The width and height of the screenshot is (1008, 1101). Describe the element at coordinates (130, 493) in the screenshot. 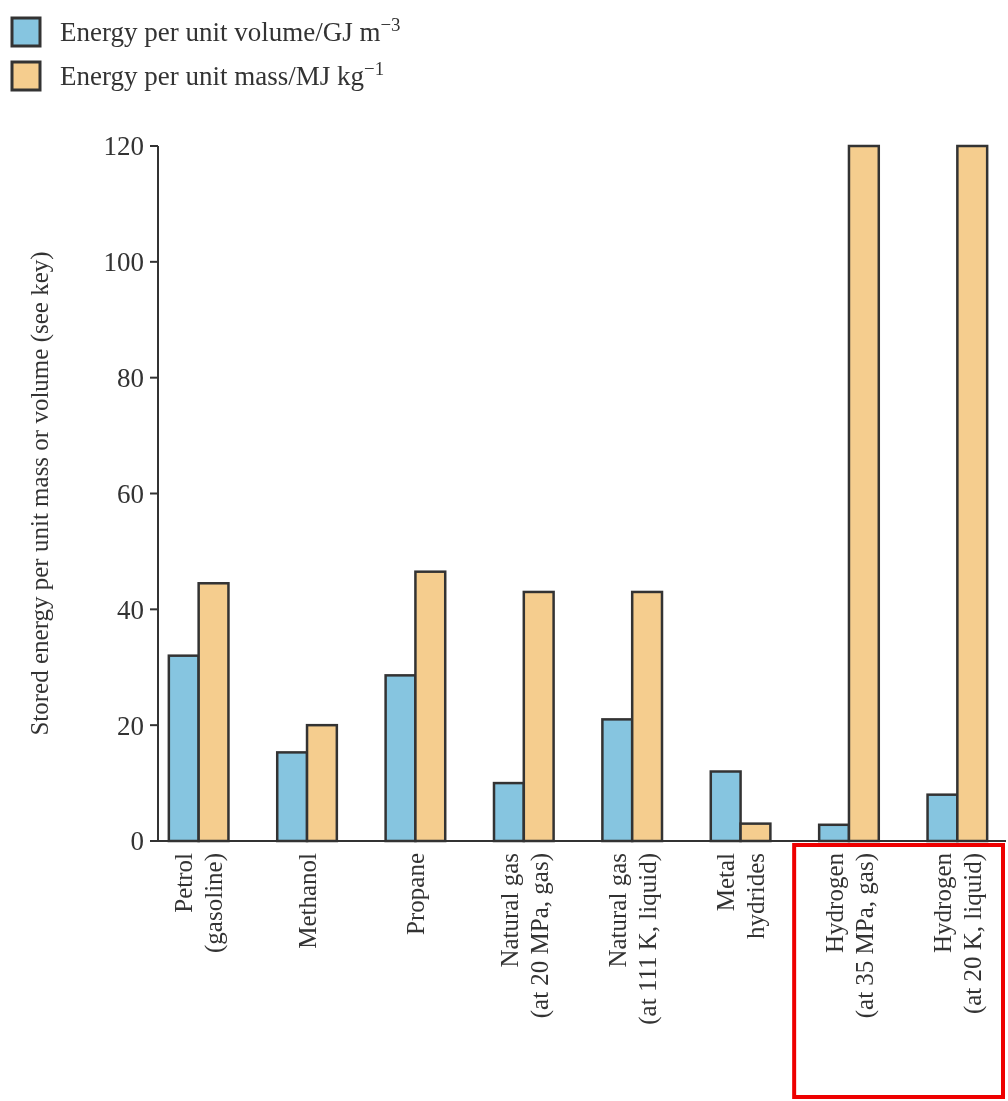

I see `y-tick-label: 60` at that location.